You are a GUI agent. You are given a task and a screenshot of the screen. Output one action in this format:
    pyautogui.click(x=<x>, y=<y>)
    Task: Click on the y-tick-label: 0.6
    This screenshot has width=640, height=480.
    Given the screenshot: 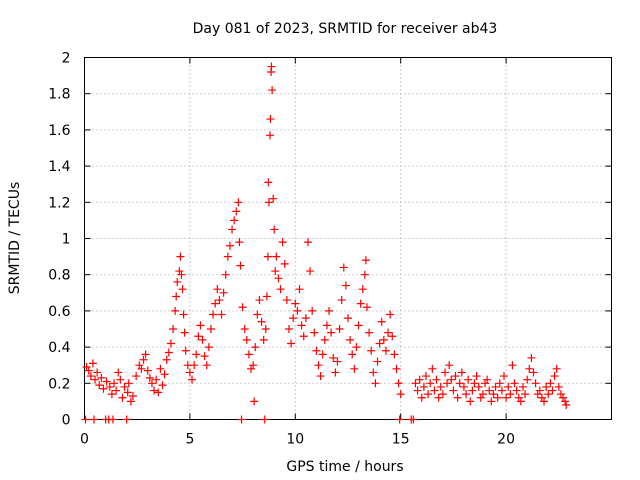 What is the action you would take?
    pyautogui.click(x=59, y=312)
    